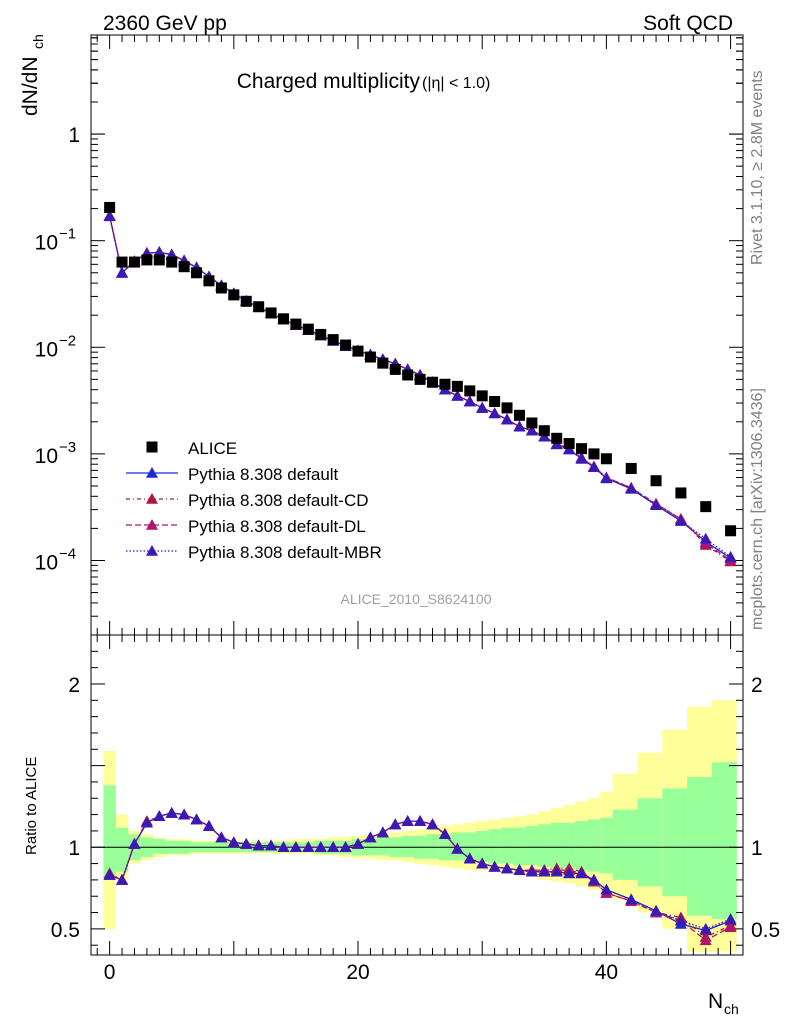 The image size is (786, 1024). Describe the element at coordinates (67, 234) in the screenshot. I see `main-y-tick-exp: −1` at that location.